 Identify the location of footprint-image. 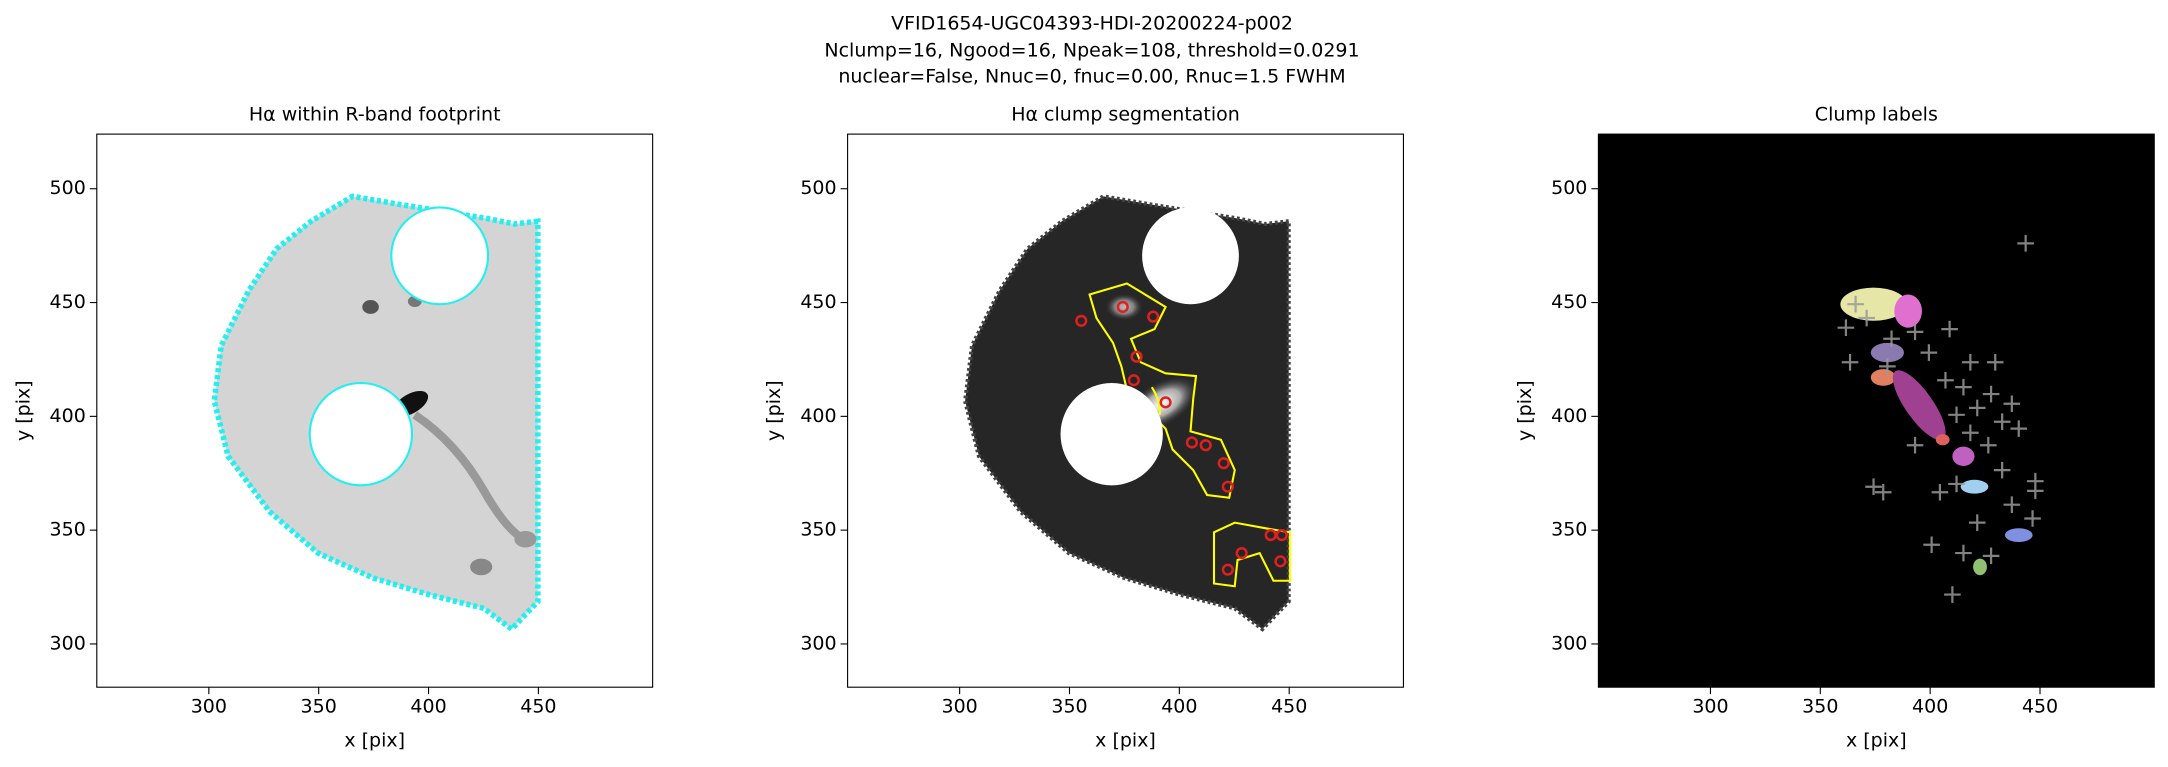
(376, 413).